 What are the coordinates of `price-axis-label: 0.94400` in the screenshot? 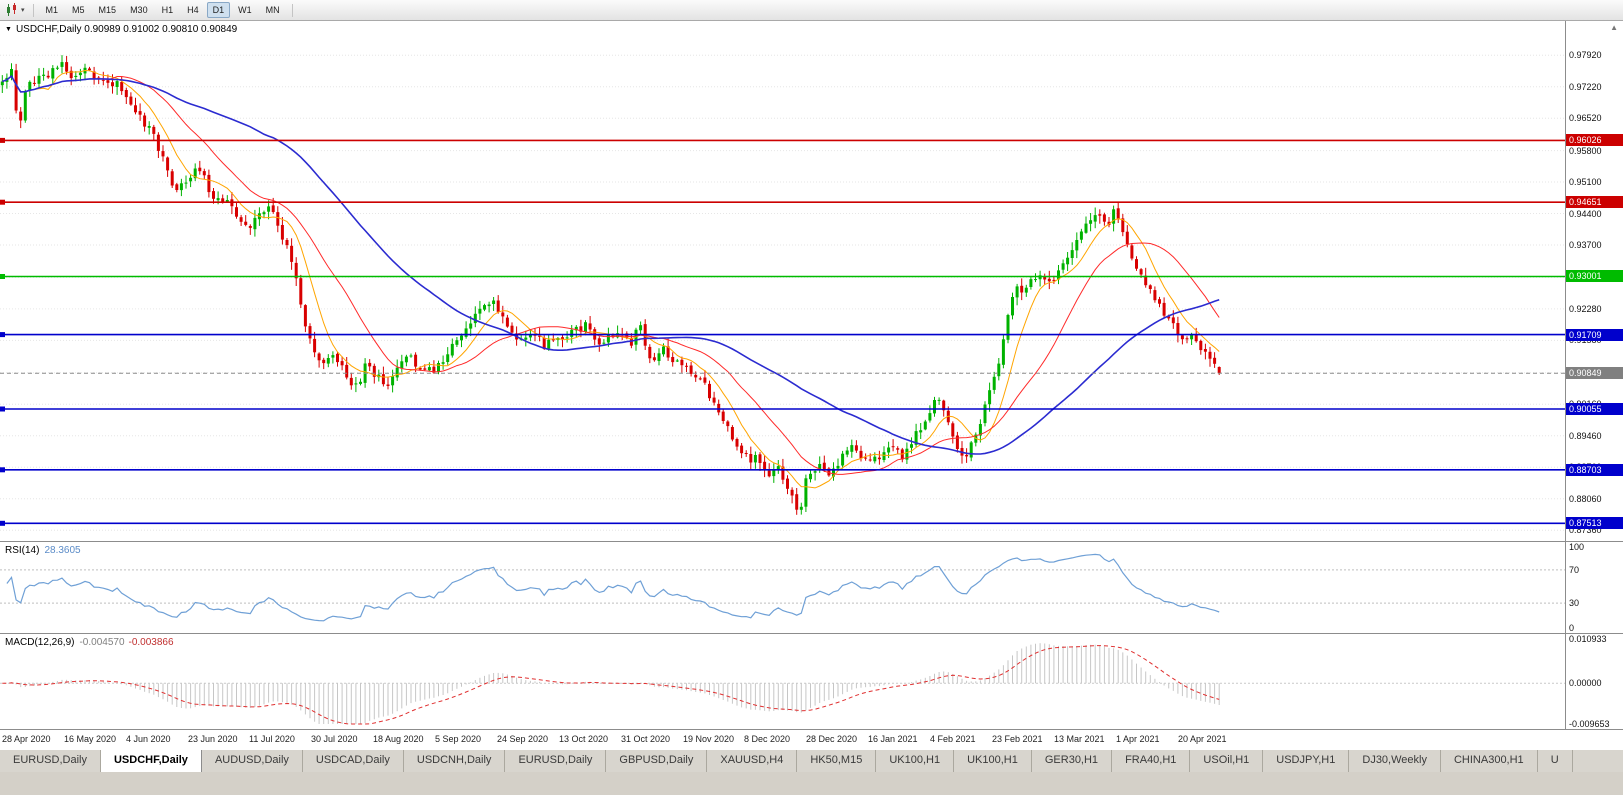 It's located at (1585, 214).